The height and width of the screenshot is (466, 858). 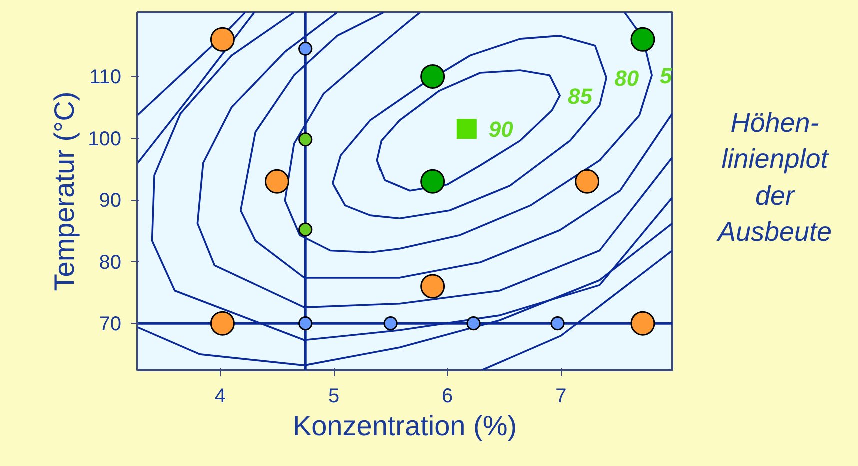 I want to click on y-tick-label: 110, so click(x=106, y=77).